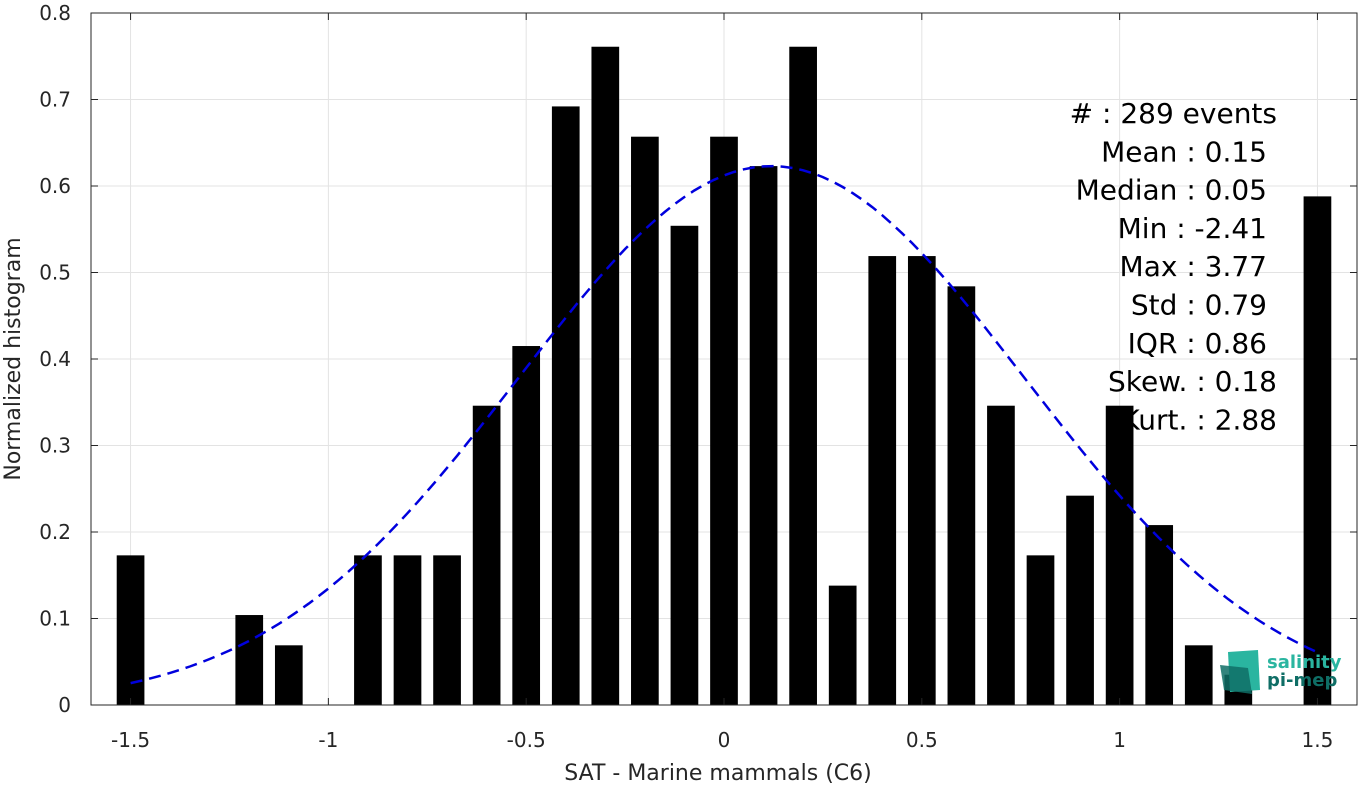 This screenshot has height=785, width=1367. What do you see at coordinates (922, 740) in the screenshot?
I see `x-tick-label-4: 0.5` at bounding box center [922, 740].